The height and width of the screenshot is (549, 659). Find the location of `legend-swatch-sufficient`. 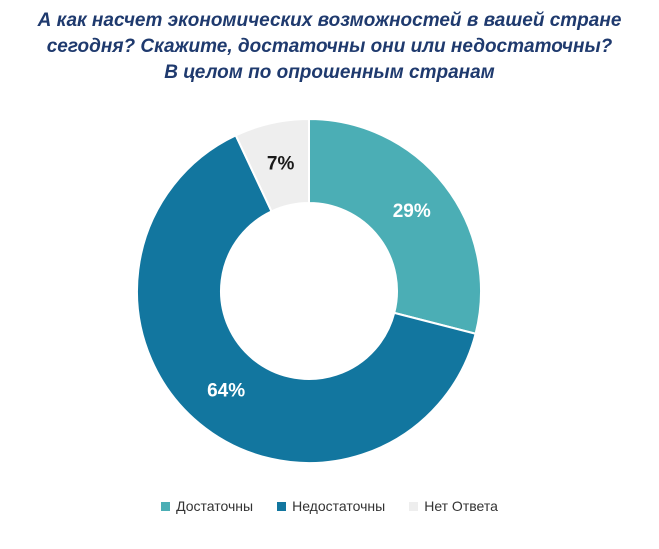

legend-swatch-sufficient is located at coordinates (166, 506).